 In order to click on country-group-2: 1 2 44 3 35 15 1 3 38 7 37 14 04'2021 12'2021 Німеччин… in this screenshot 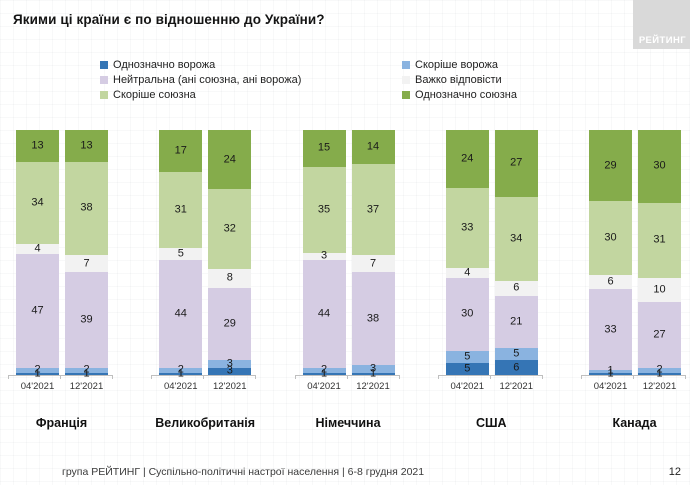, I will do `click(347, 280)`.